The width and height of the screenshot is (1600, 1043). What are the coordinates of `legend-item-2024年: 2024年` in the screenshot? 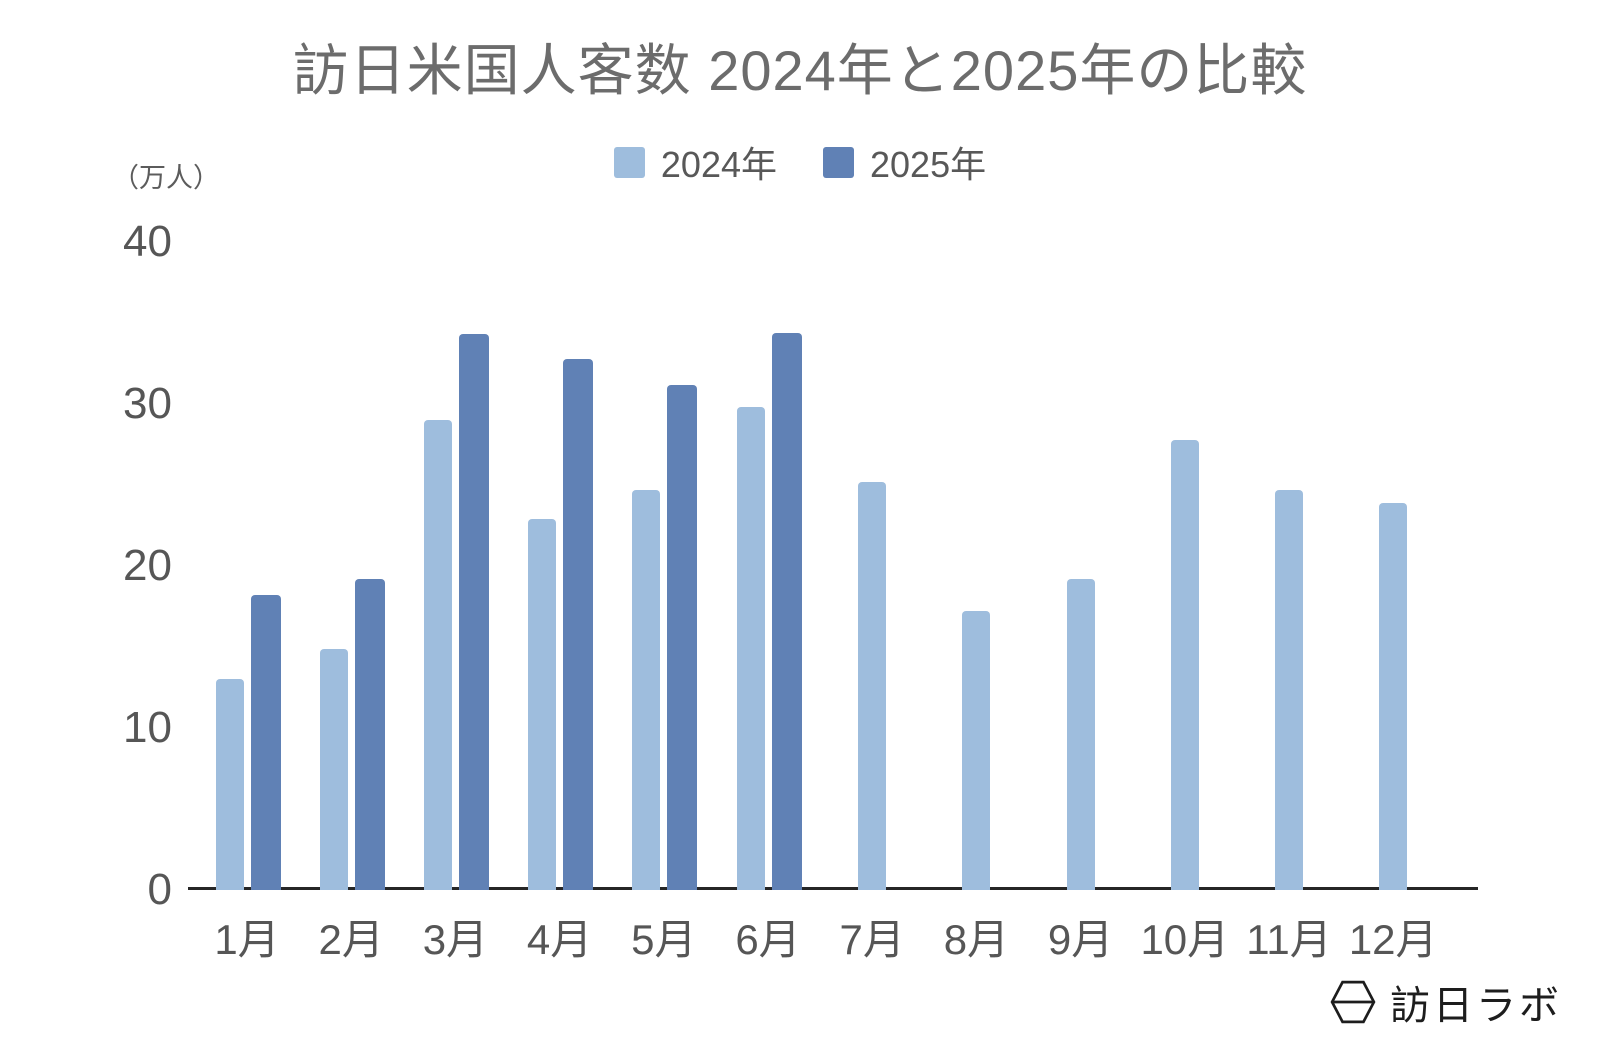 It's located at (695, 162).